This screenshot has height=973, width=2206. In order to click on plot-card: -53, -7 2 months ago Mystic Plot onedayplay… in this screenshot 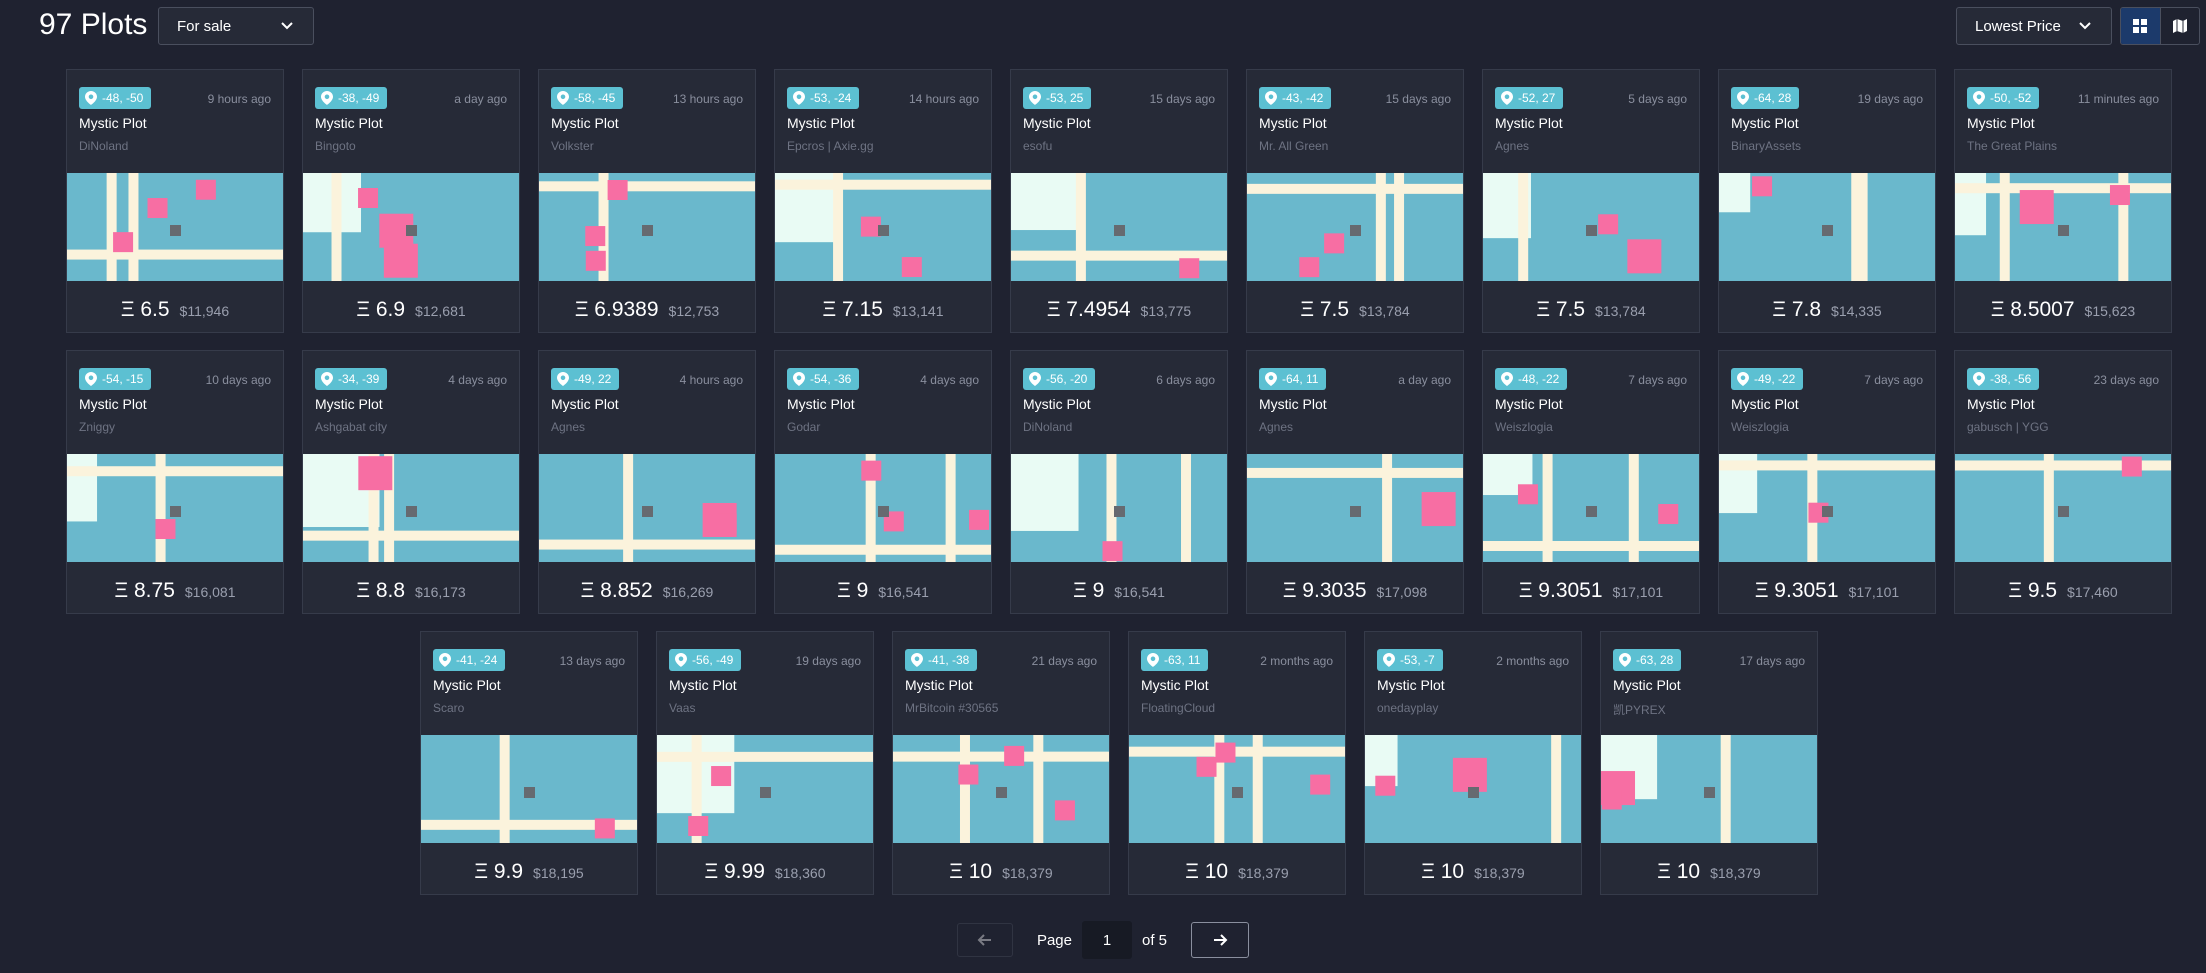, I will do `click(1473, 763)`.